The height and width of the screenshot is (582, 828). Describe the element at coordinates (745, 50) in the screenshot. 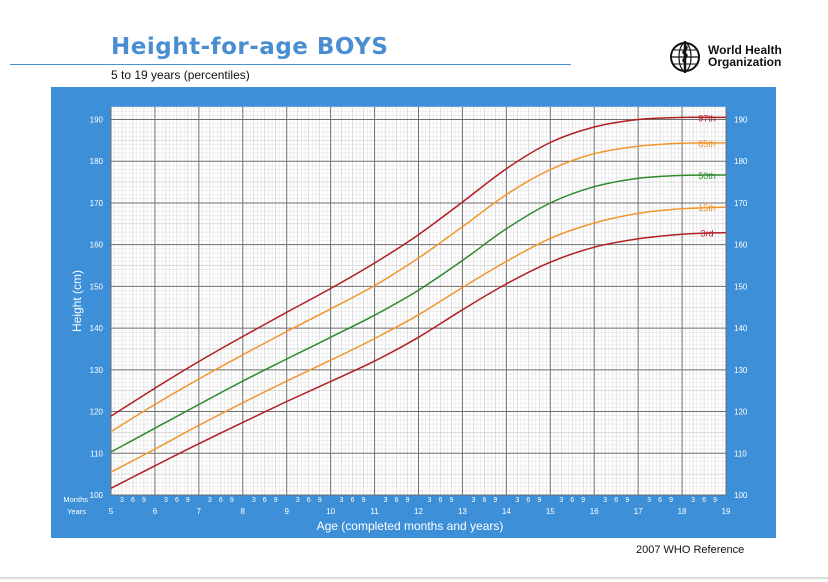

I see `org-name-line1: World Health` at that location.